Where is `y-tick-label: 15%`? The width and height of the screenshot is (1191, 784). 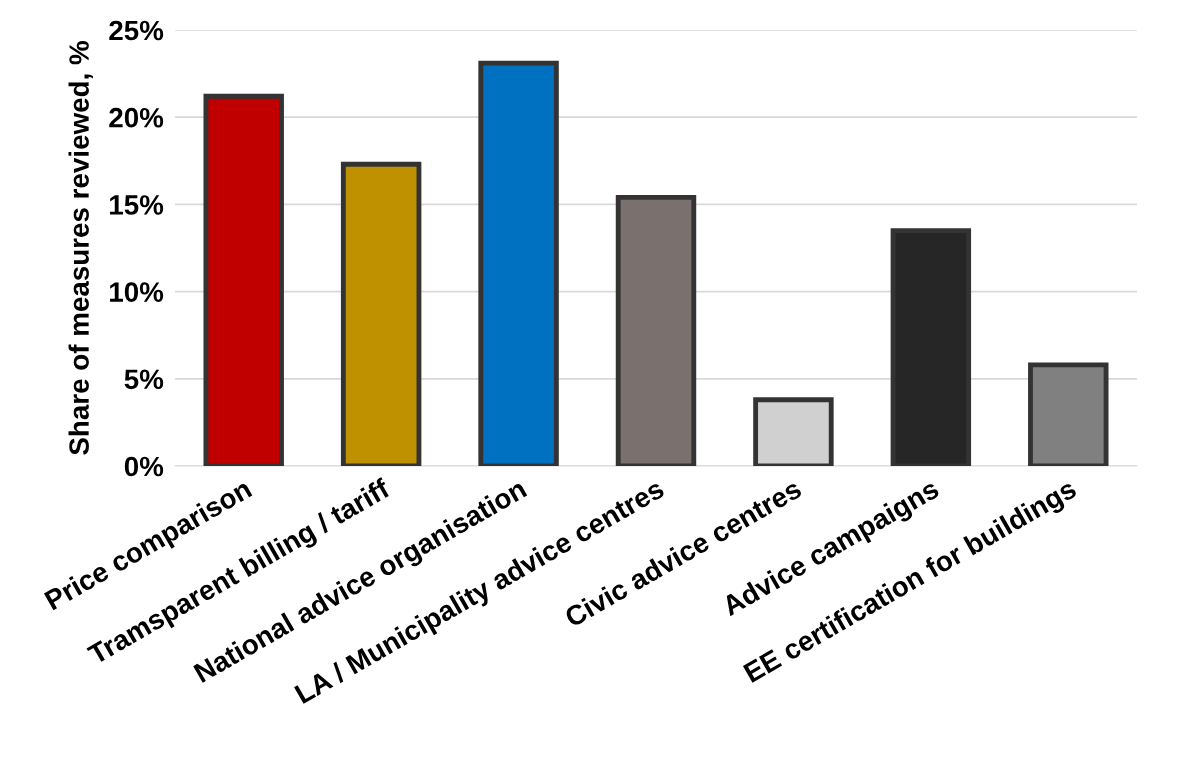 y-tick-label: 15% is located at coordinates (137, 205).